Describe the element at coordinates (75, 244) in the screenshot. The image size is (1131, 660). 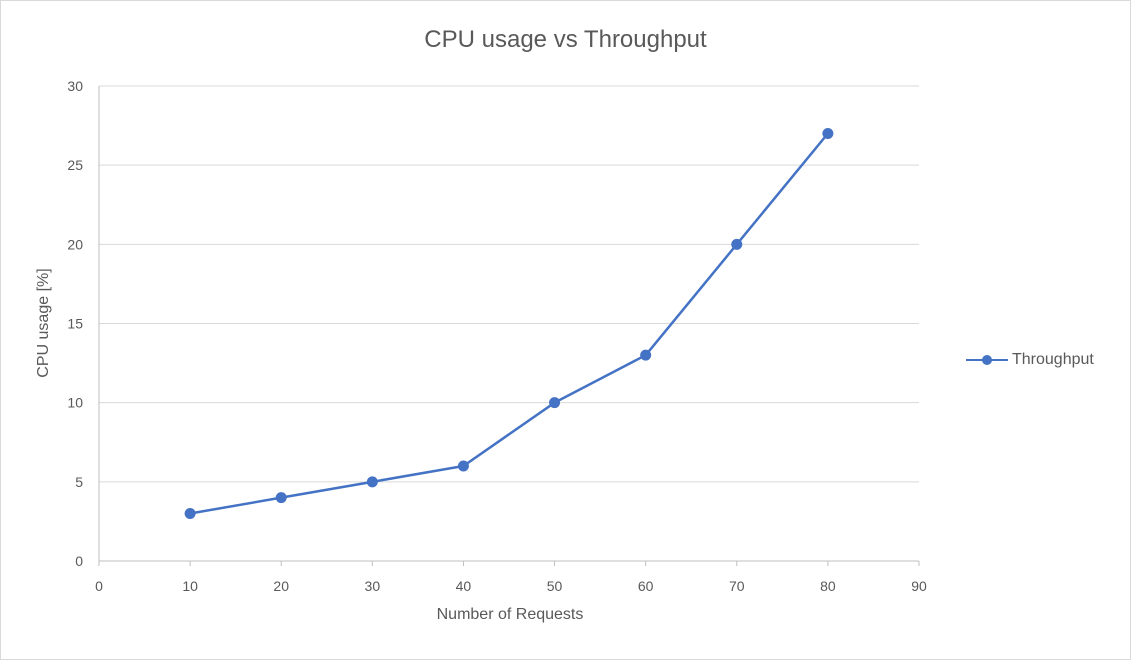
I see `y-tick-label-20: 20` at that location.